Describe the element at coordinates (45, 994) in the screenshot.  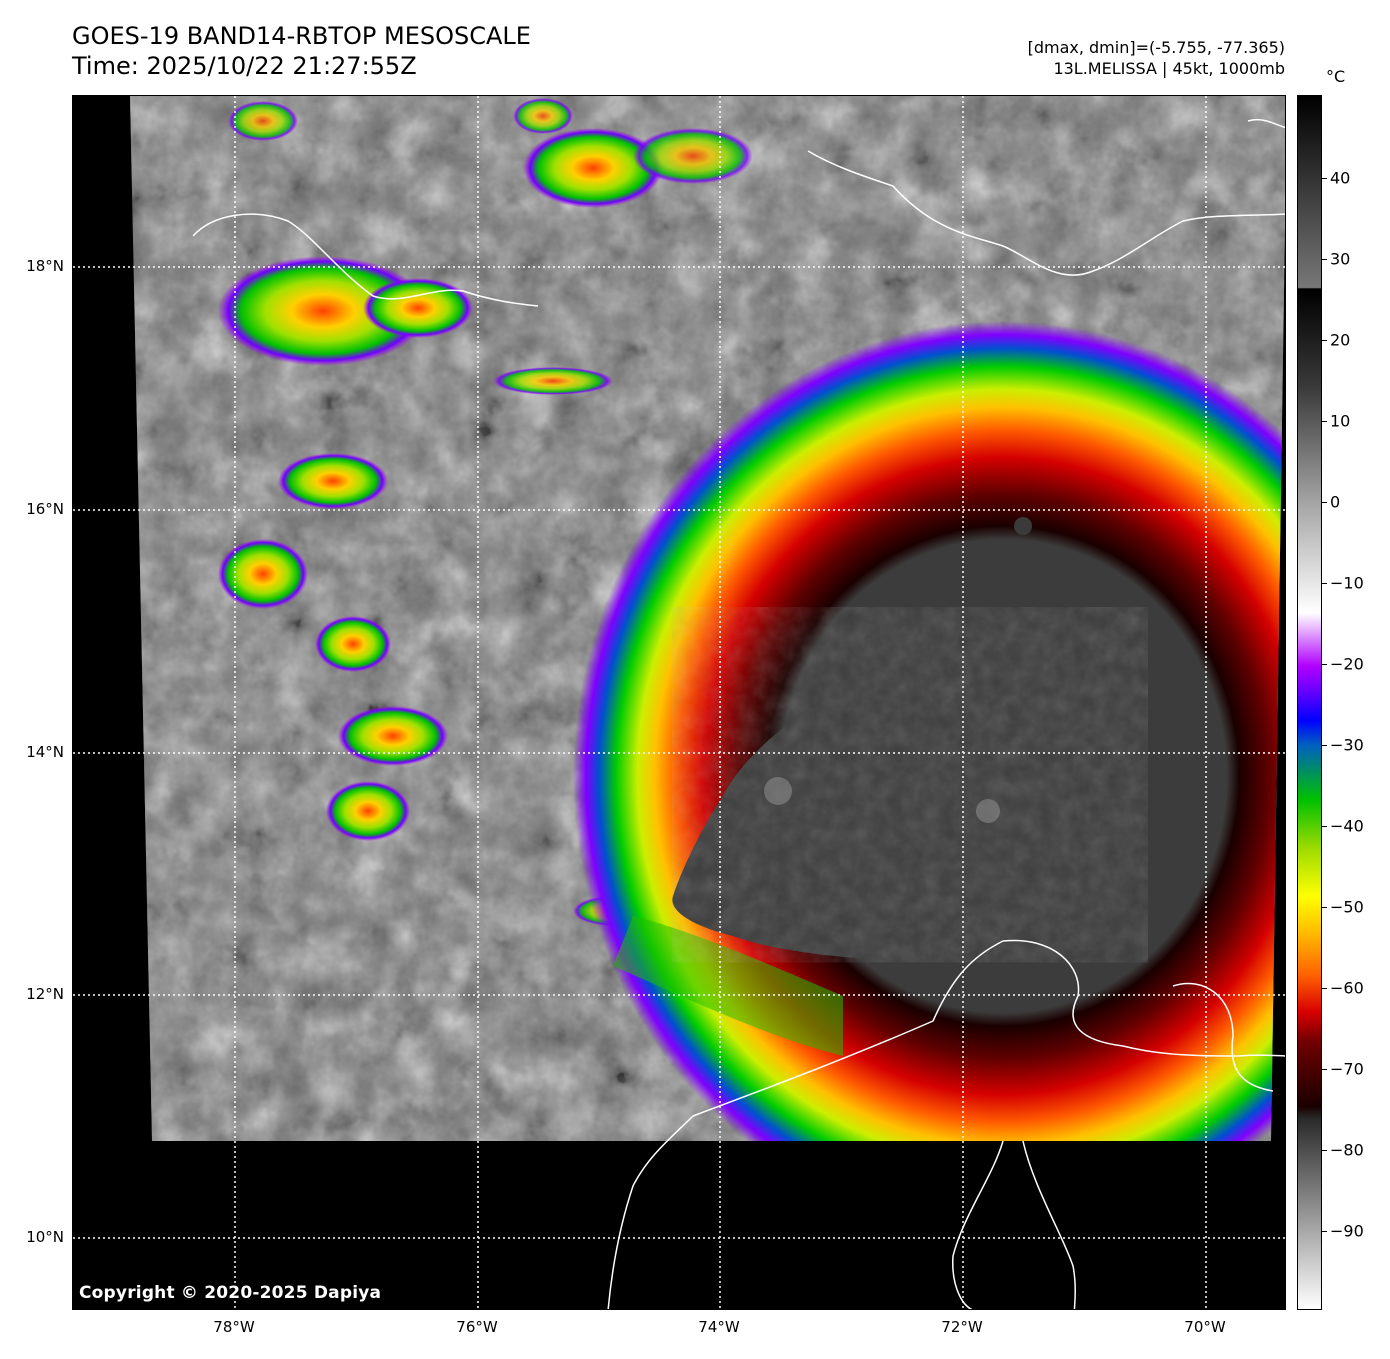
I see `lat-label-12n: 12°N` at that location.